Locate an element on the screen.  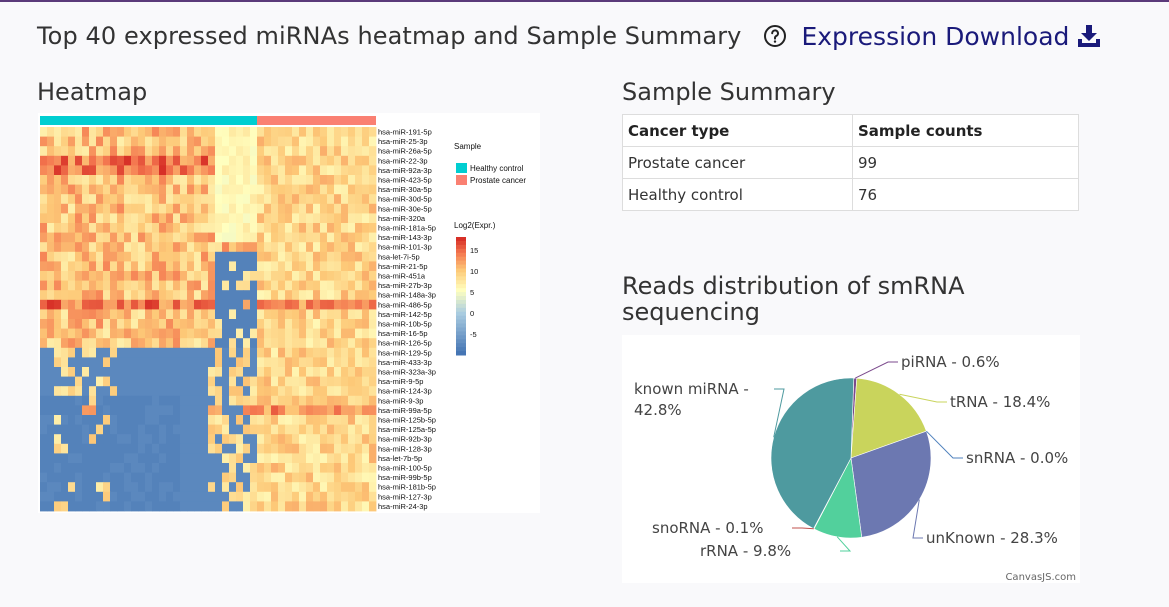
pie-slice-trna is located at coordinates (888, 418).